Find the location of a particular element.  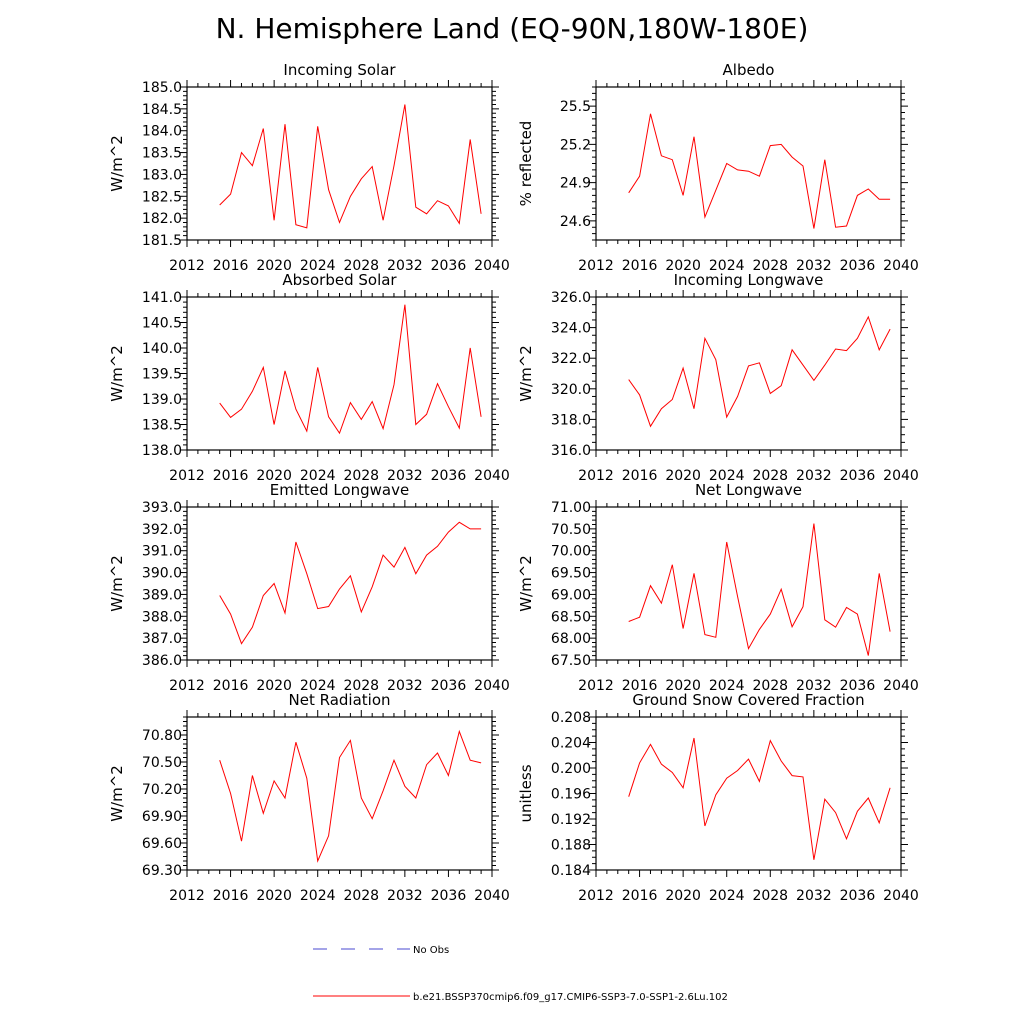

y-tick-label: 70.00 is located at coordinates (571, 552).